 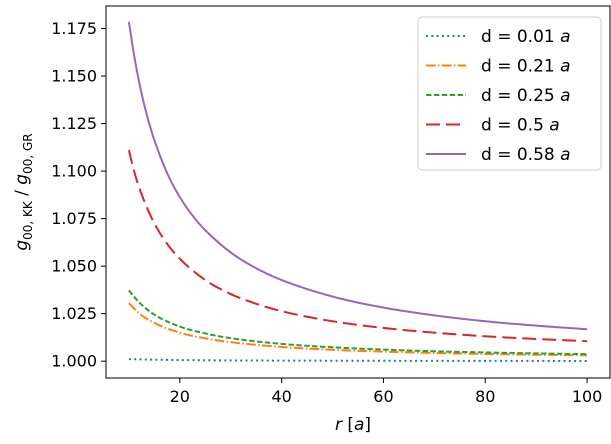 I want to click on y-tick-label: 1.100, so click(x=74, y=171).